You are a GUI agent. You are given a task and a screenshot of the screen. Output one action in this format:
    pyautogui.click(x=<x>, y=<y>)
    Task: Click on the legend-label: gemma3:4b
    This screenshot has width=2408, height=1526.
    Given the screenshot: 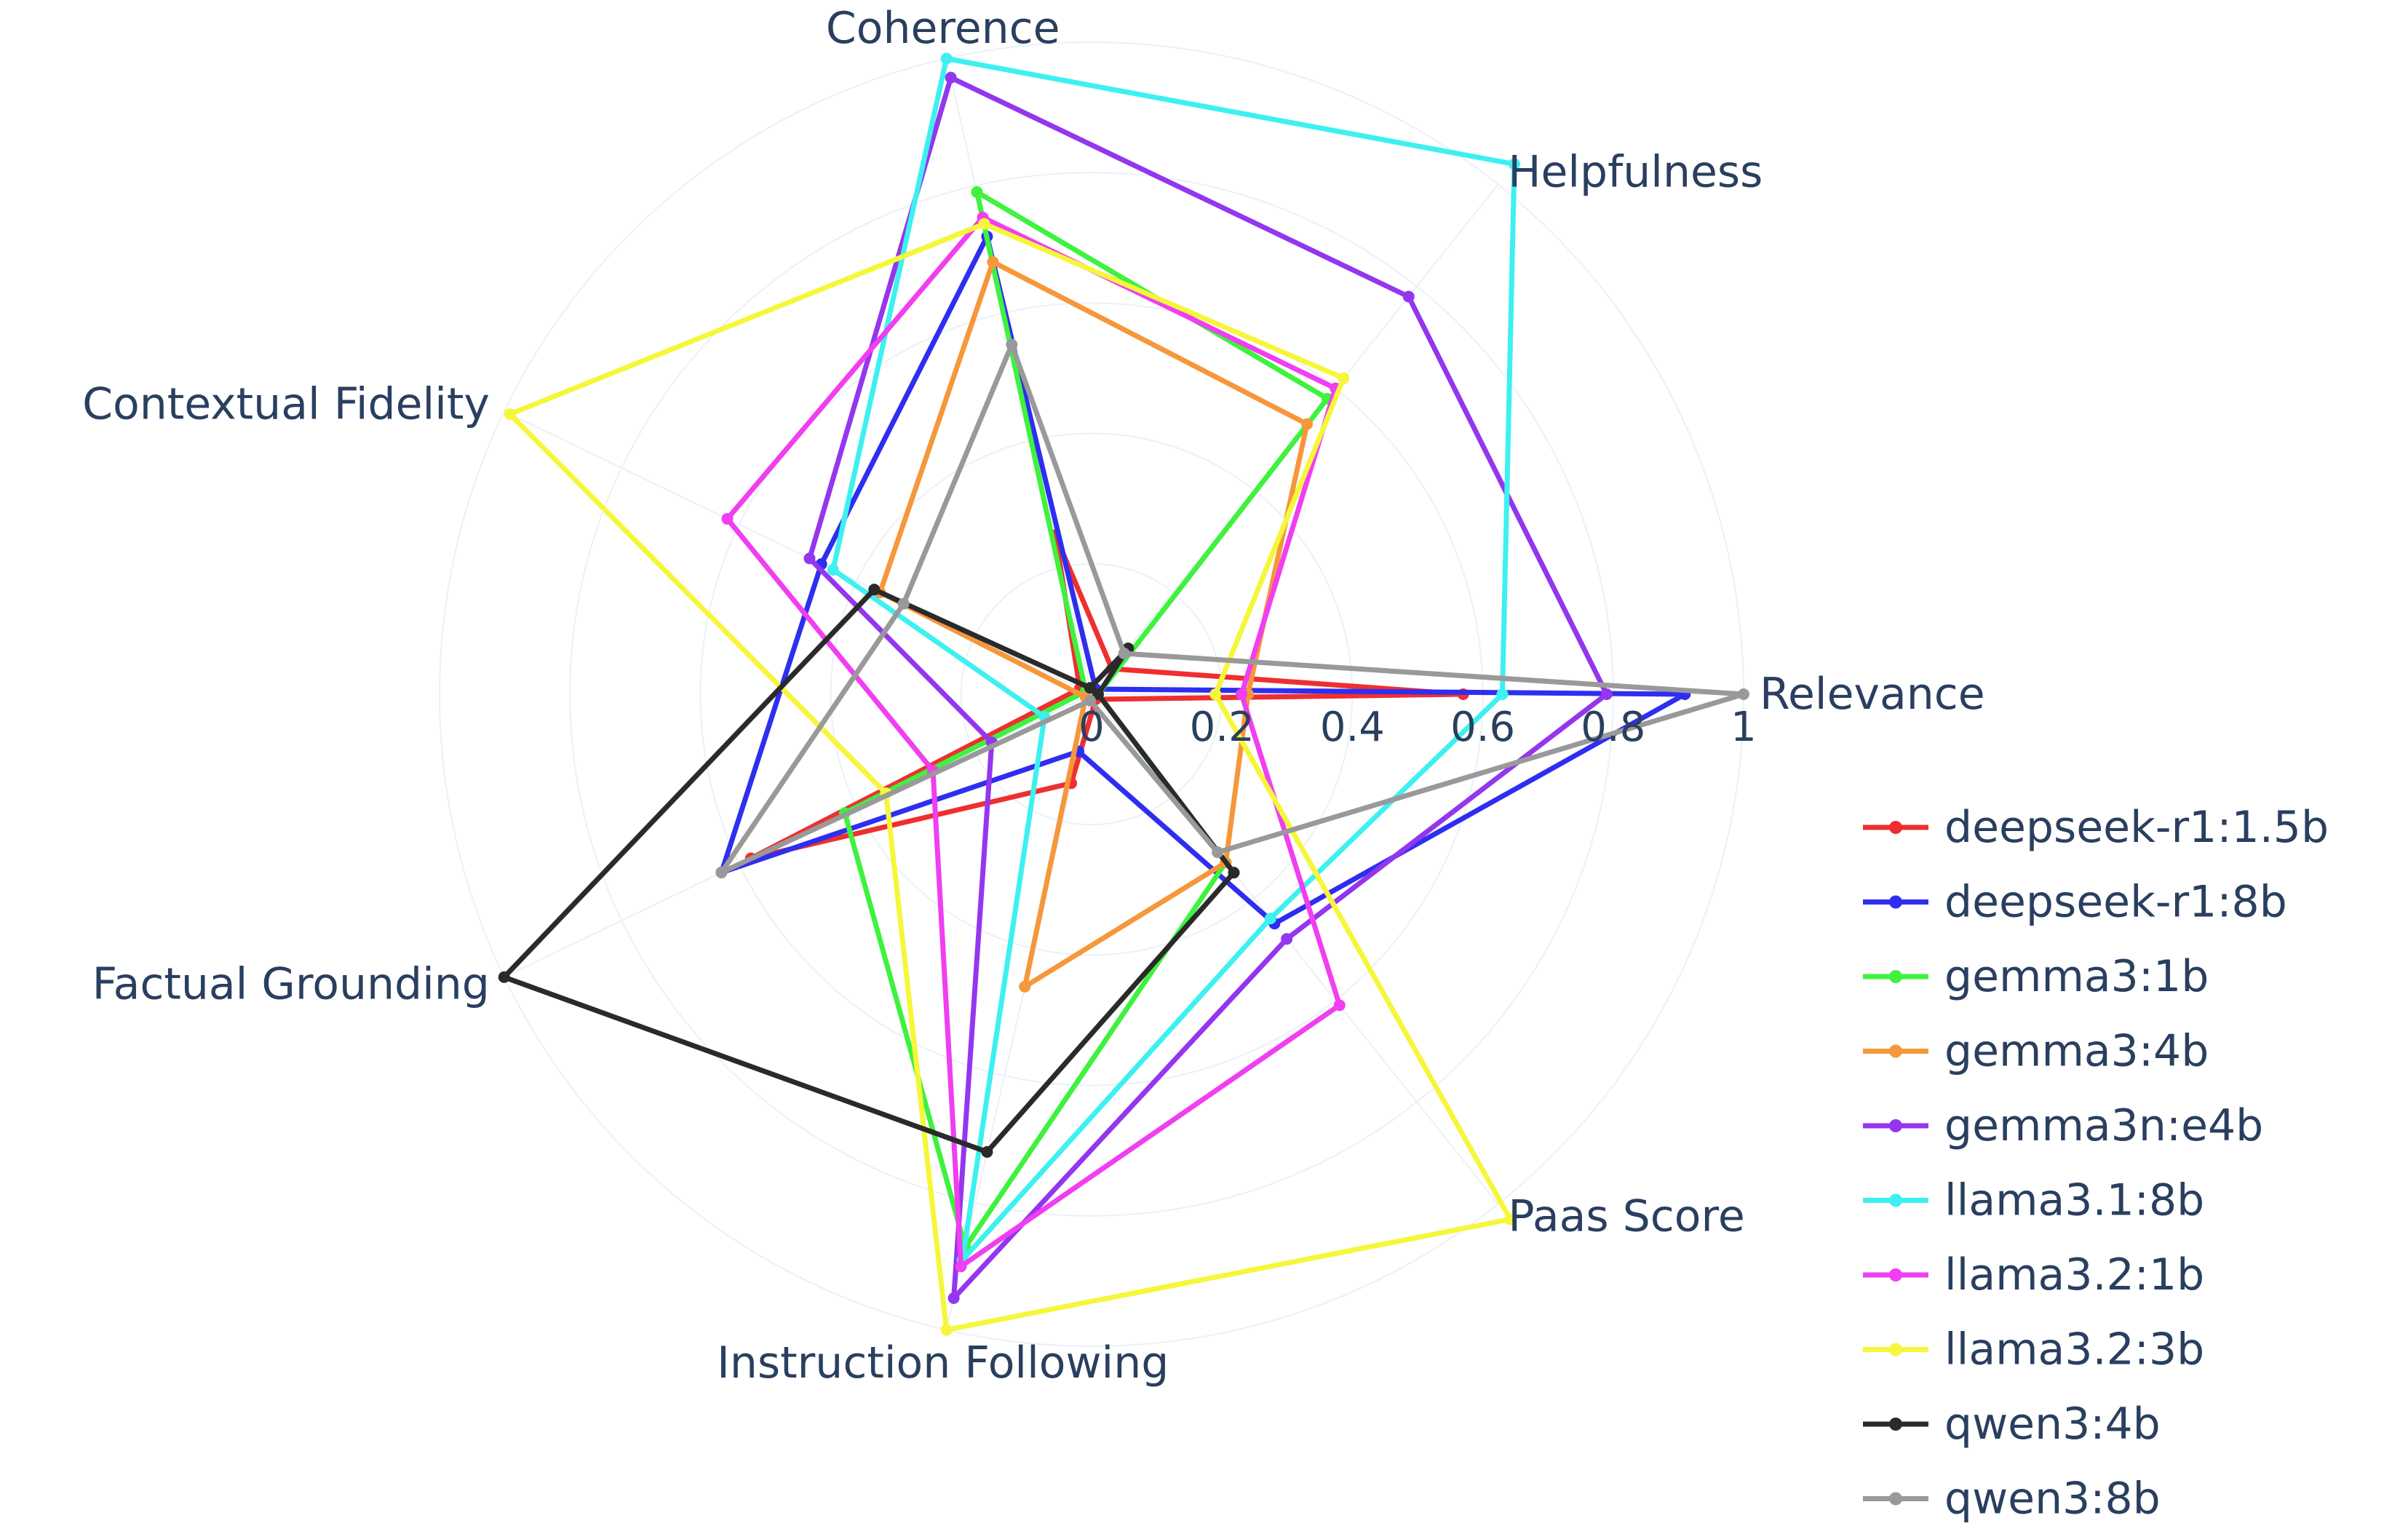 What is the action you would take?
    pyautogui.click(x=2076, y=1051)
    